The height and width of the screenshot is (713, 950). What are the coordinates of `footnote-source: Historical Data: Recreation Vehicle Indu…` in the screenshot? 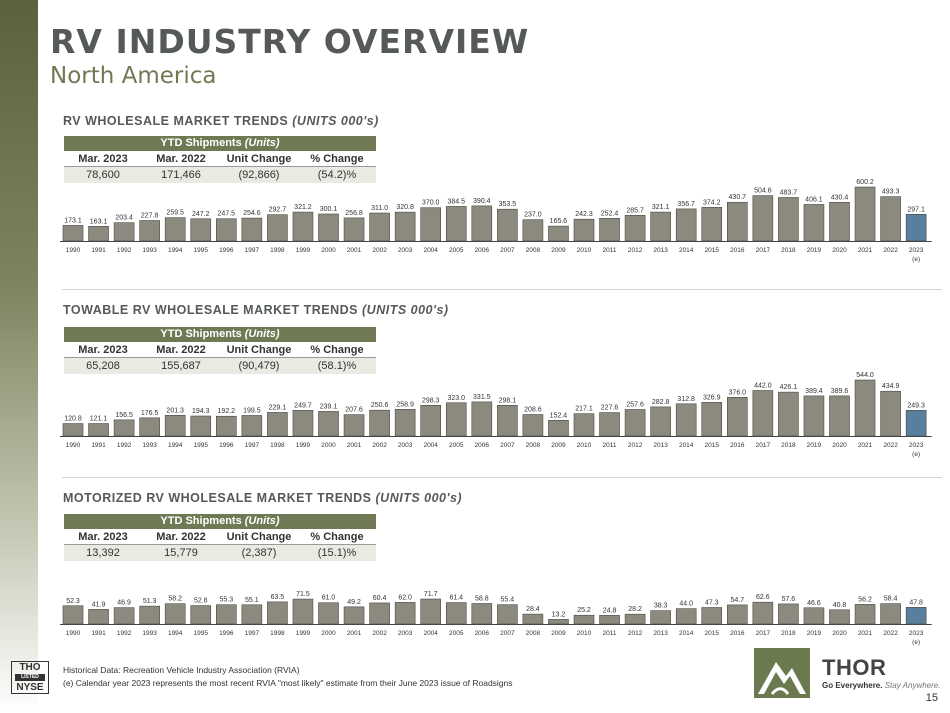 It's located at (181, 670).